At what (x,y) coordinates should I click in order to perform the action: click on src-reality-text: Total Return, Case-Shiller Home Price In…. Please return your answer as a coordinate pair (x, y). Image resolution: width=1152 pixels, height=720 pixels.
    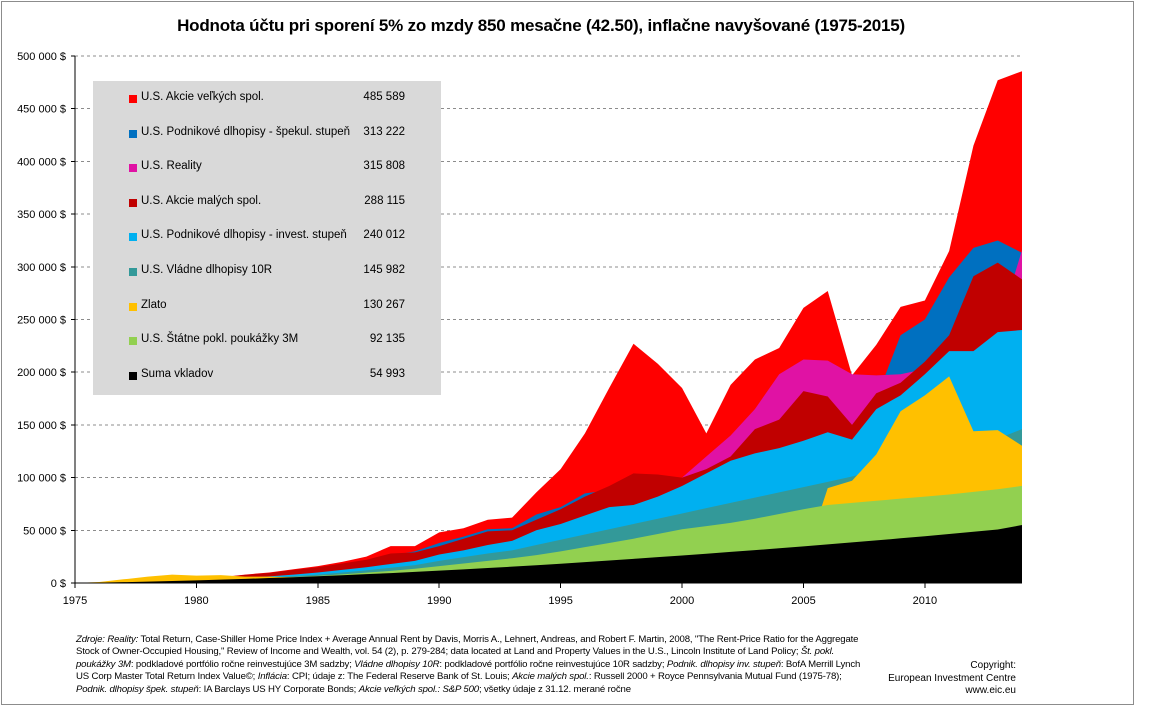
    Looking at the image, I should click on (467, 646).